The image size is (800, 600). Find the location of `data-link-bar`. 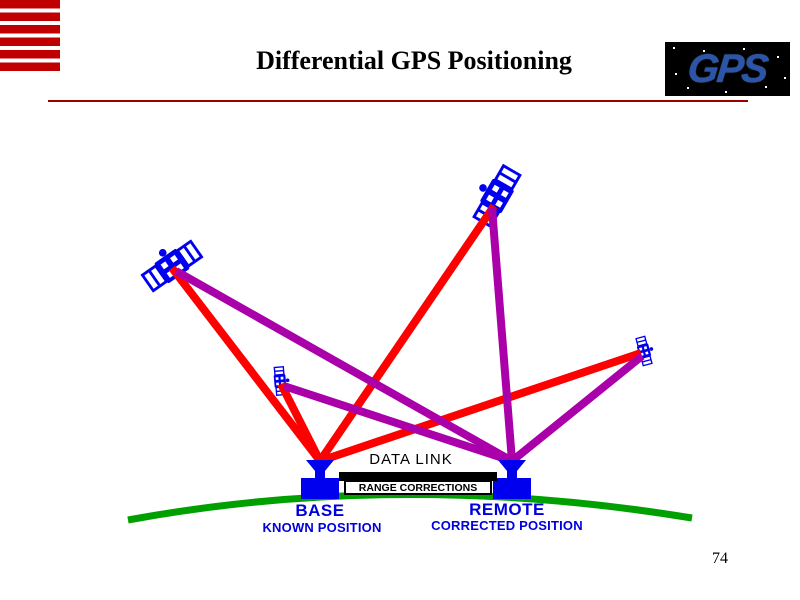

data-link-bar is located at coordinates (418, 476).